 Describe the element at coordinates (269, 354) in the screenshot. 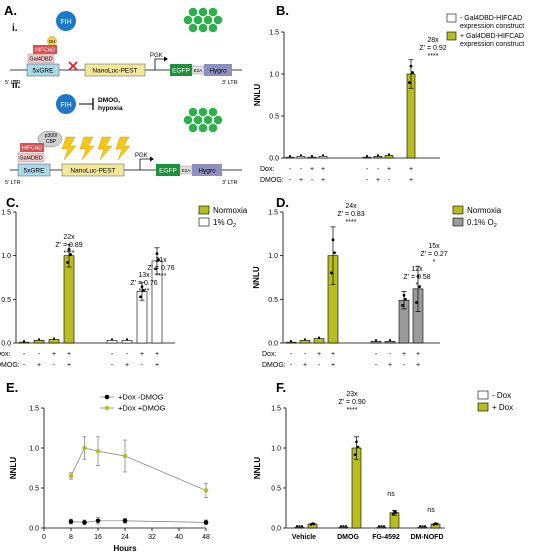

I see `dox-row-label: Dox:` at that location.